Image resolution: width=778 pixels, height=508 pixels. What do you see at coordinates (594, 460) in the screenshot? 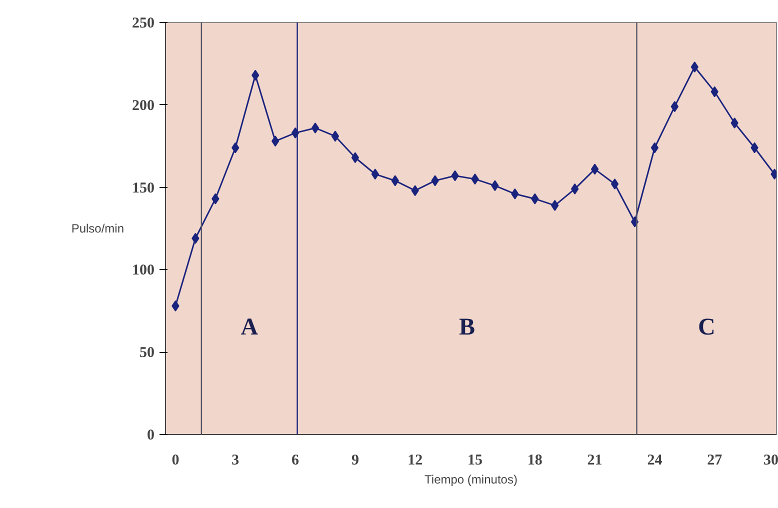
I see `x-tick-label: 21` at bounding box center [594, 460].